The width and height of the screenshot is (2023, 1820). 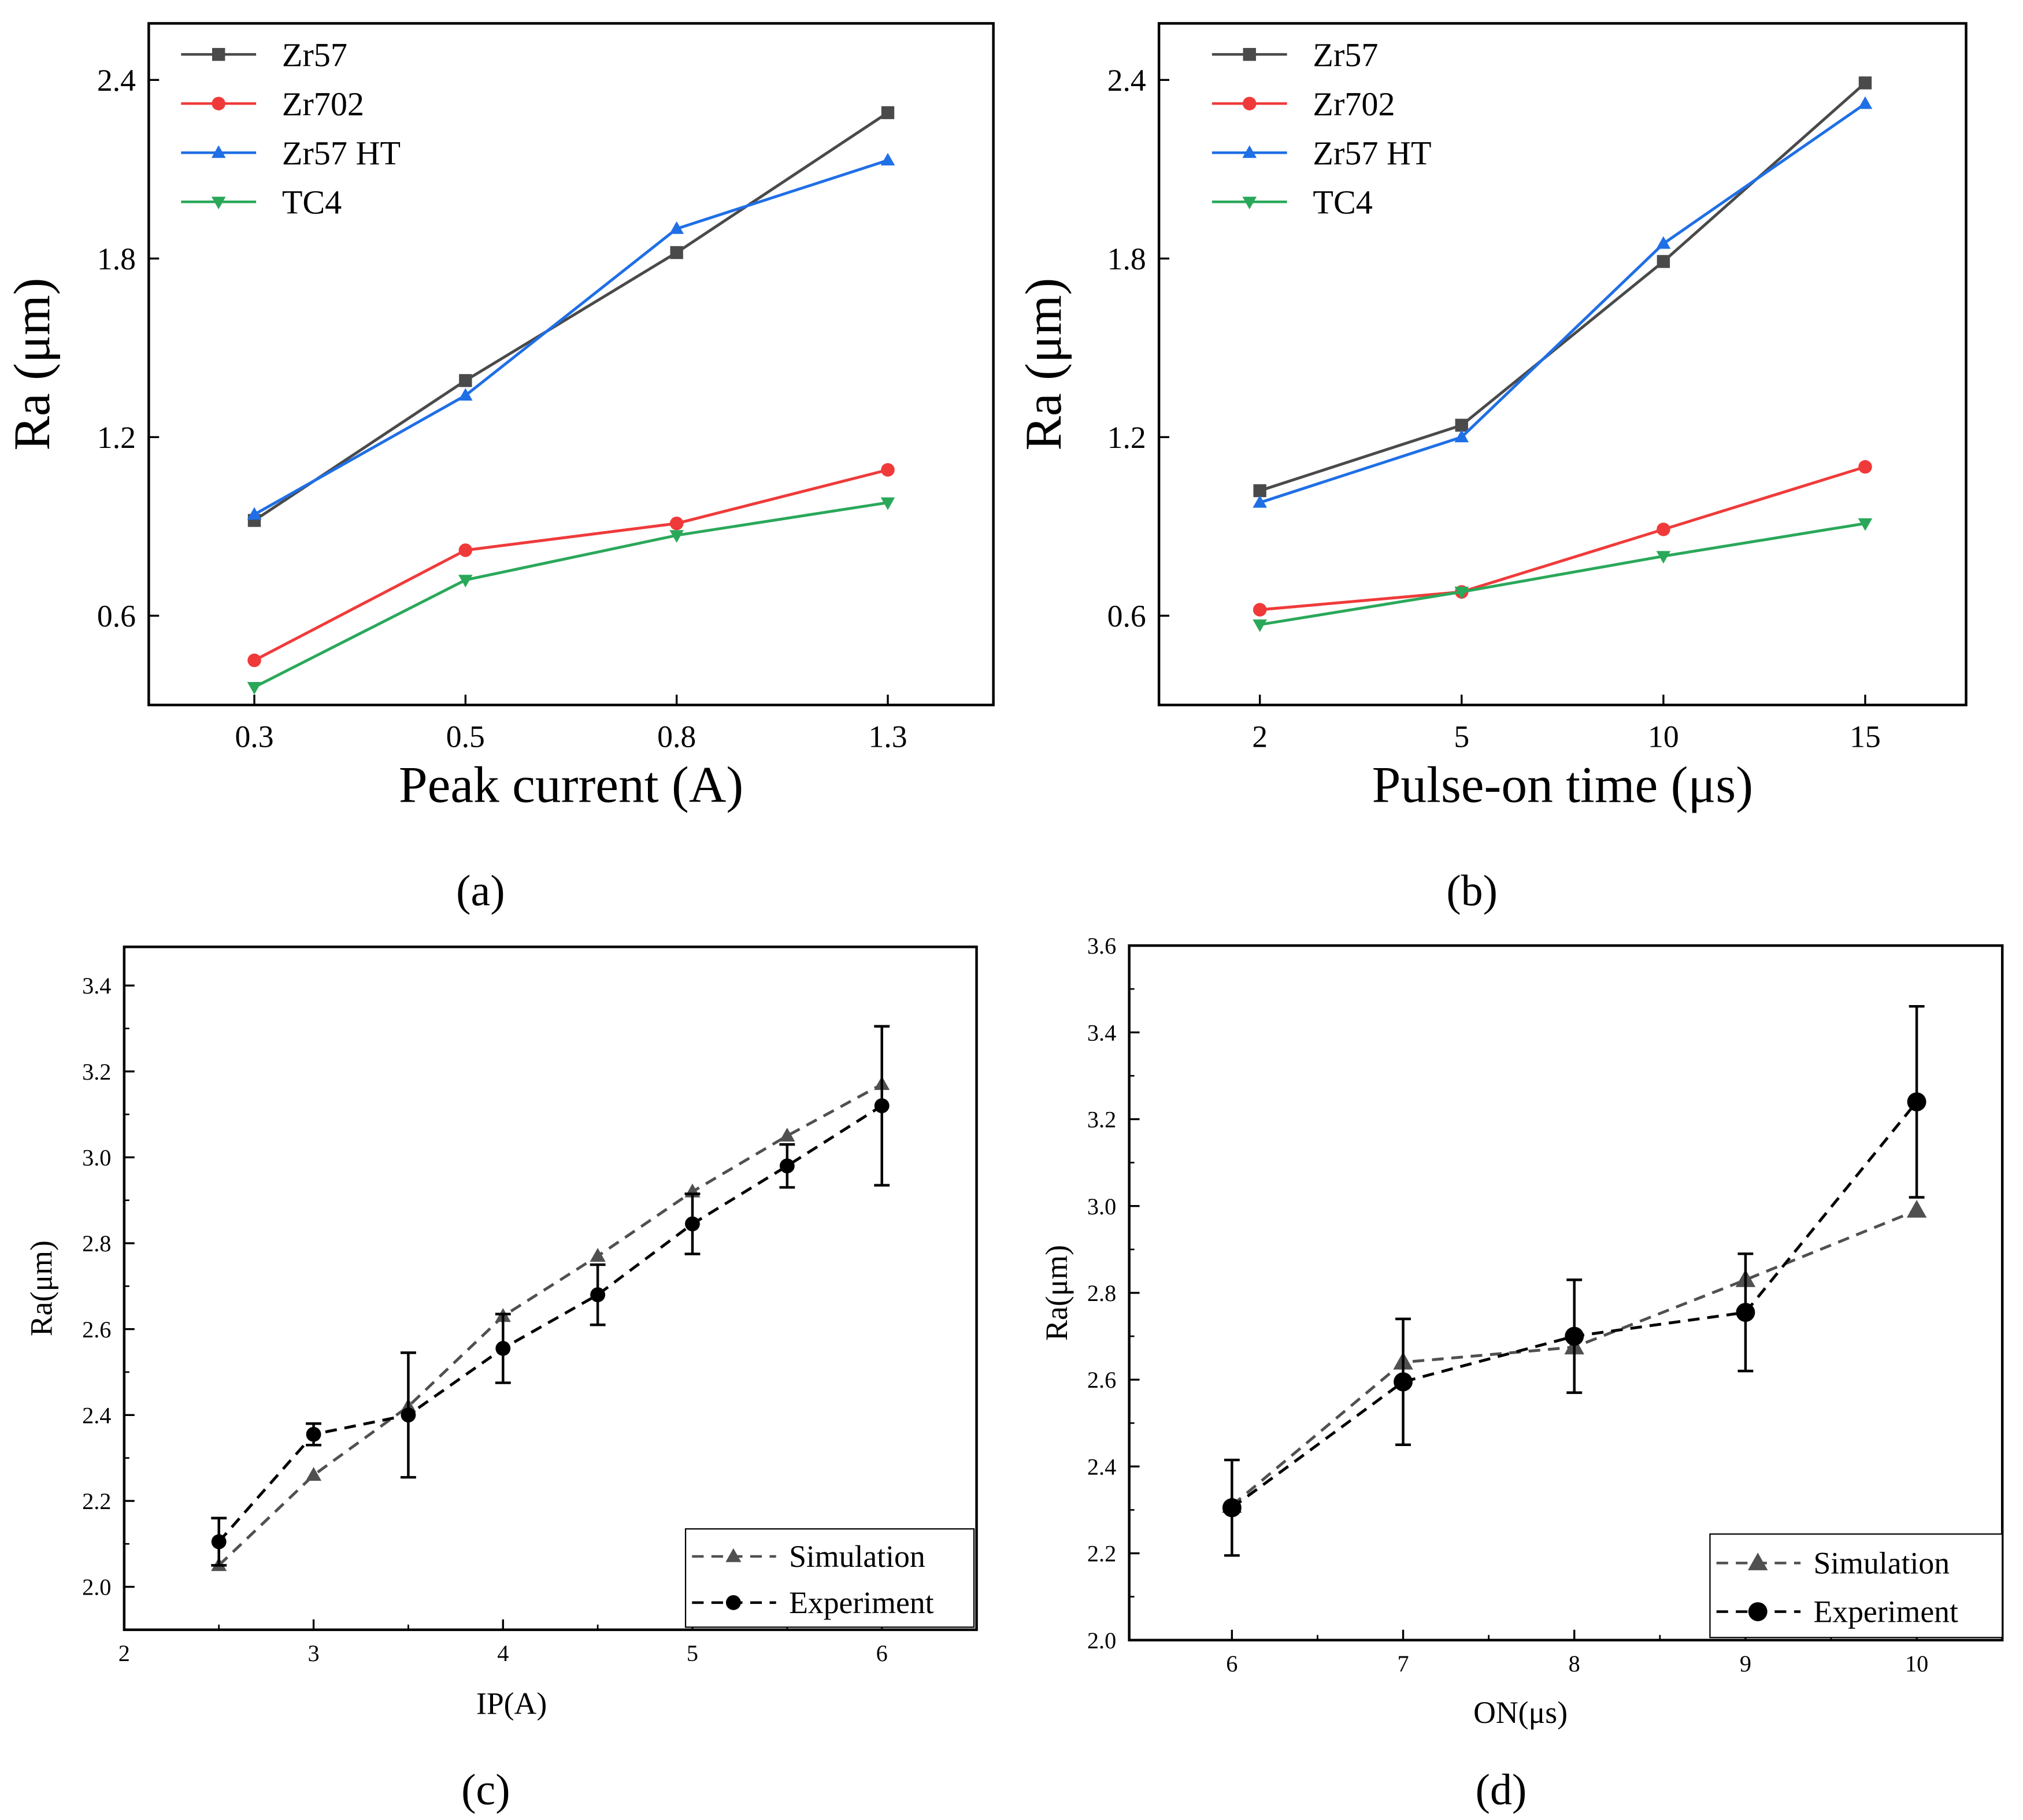 I want to click on x-tick-label: 0.8, so click(x=676, y=736).